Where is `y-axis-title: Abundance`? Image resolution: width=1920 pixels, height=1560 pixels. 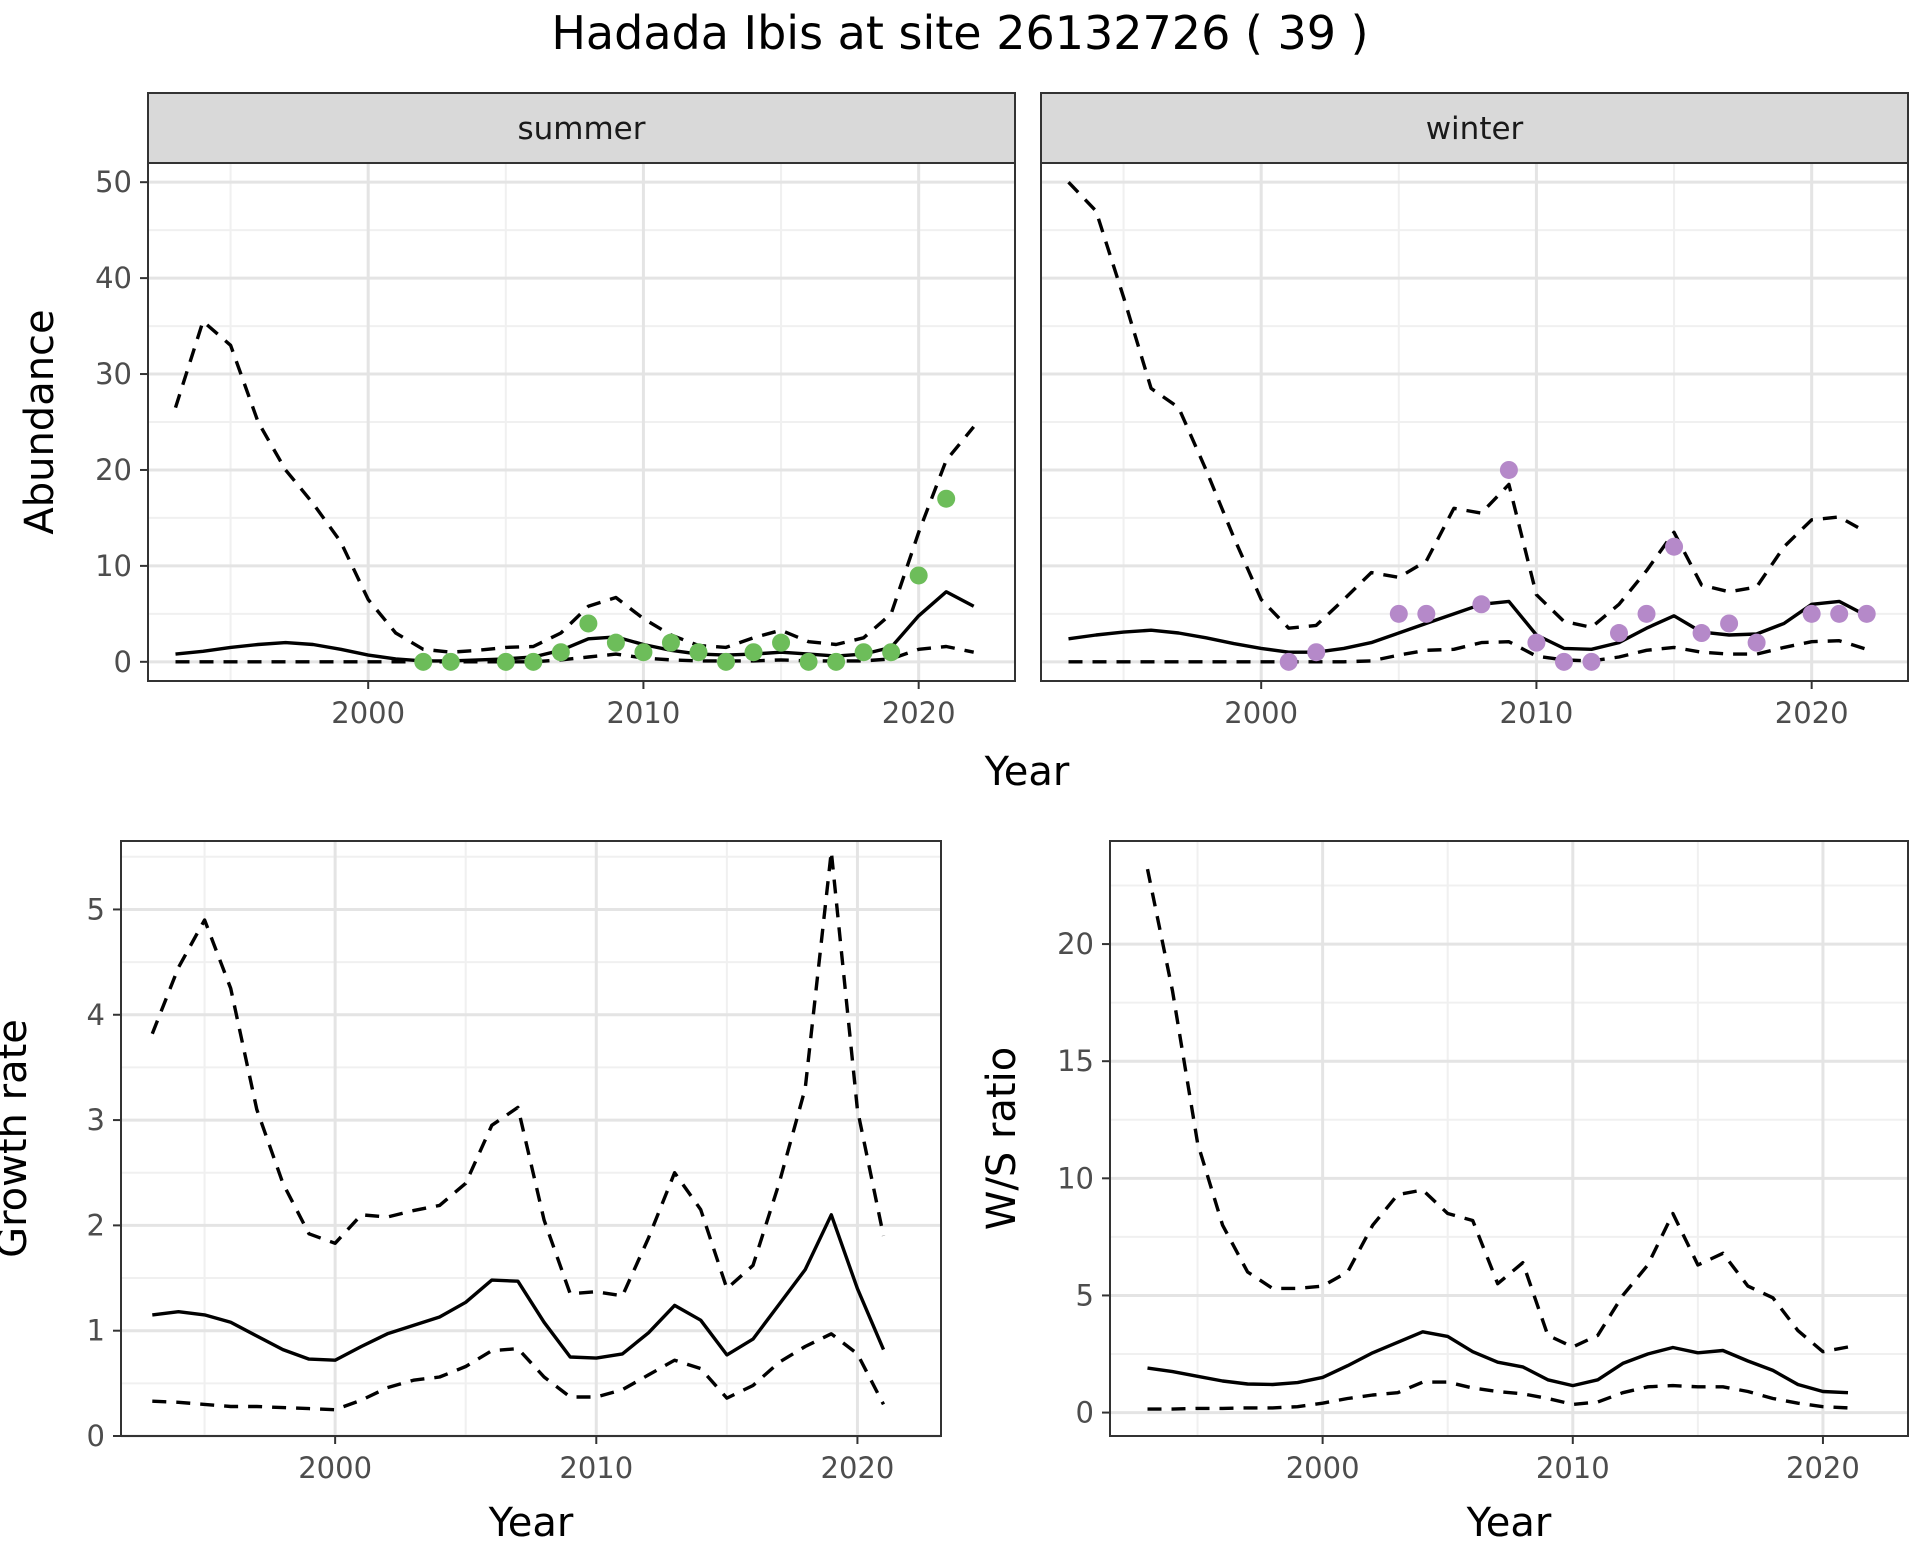 y-axis-title: Abundance is located at coordinates (40, 421).